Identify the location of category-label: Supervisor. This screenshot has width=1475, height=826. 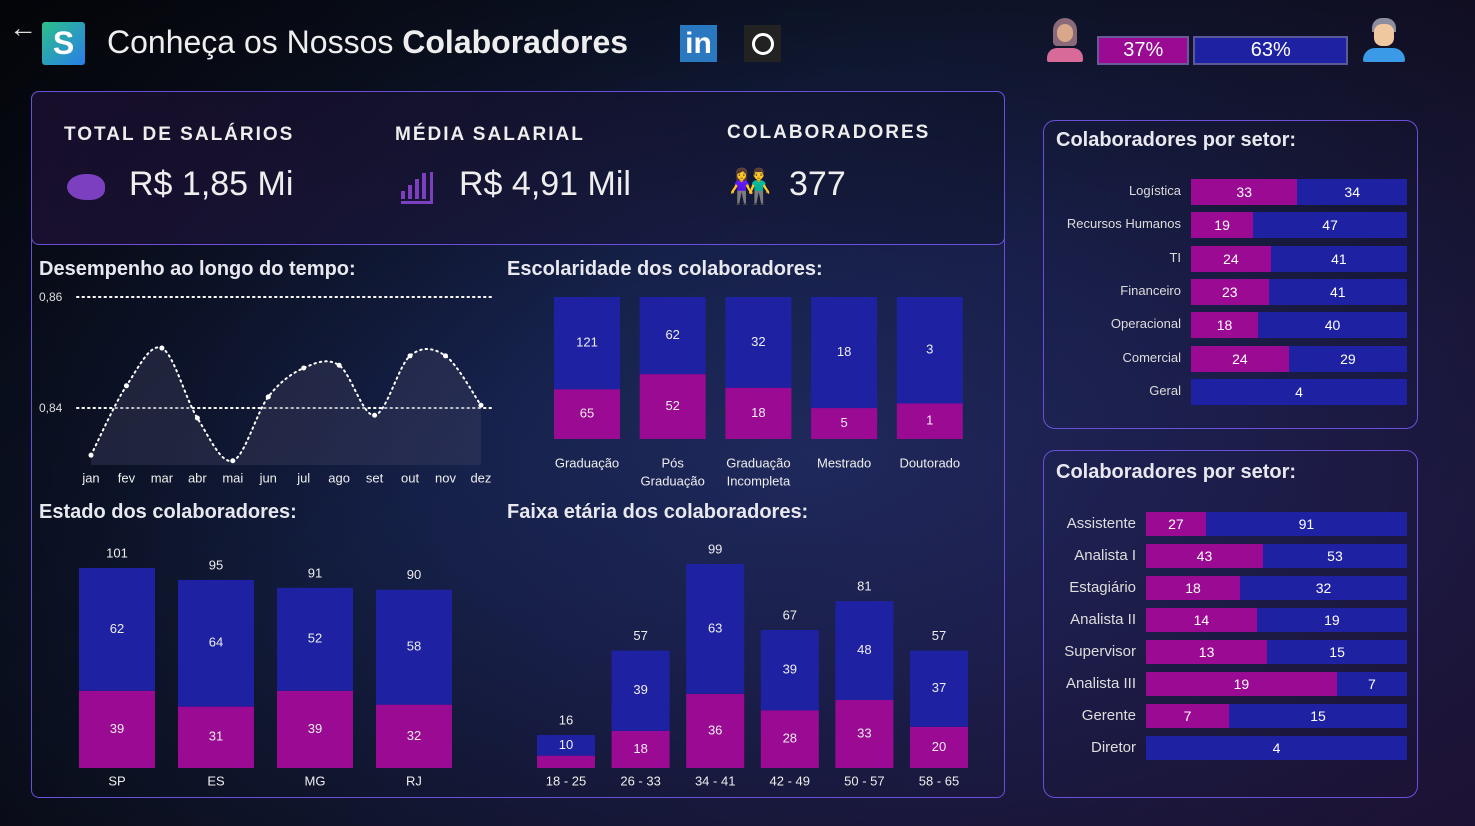
(1100, 651).